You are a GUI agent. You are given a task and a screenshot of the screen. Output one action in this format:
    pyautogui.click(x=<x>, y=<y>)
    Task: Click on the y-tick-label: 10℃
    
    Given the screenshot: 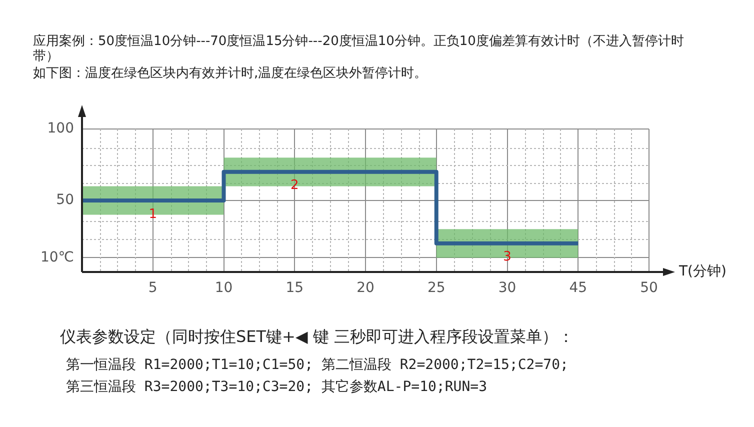 What is the action you would take?
    pyautogui.click(x=57, y=257)
    